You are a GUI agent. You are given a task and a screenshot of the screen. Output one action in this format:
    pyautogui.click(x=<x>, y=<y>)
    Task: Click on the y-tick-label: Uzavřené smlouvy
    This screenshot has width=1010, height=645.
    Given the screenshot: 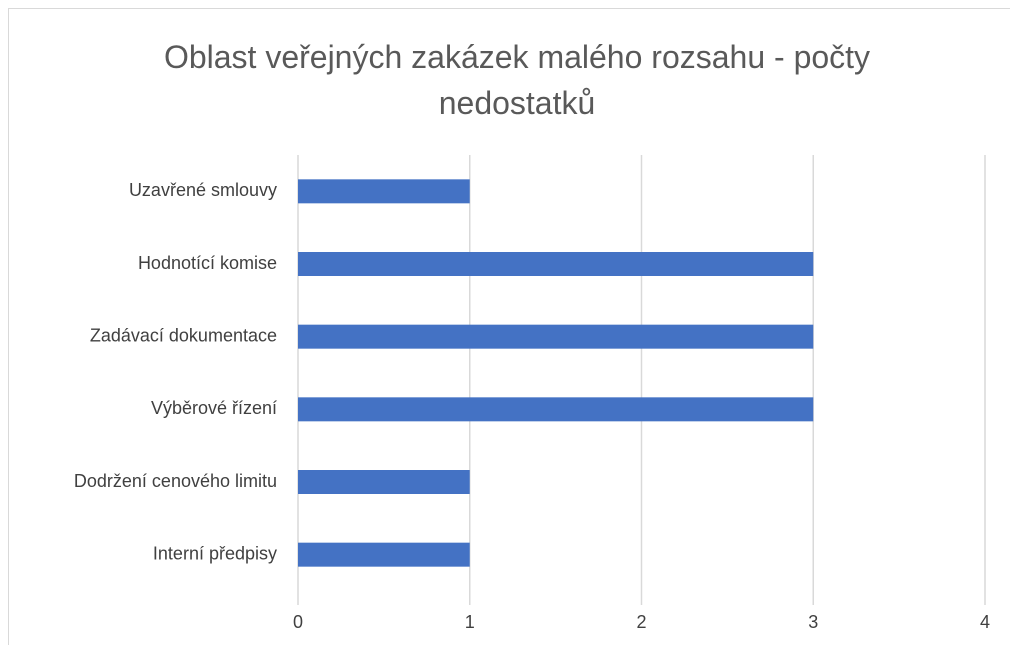 What is the action you would take?
    pyautogui.click(x=203, y=190)
    